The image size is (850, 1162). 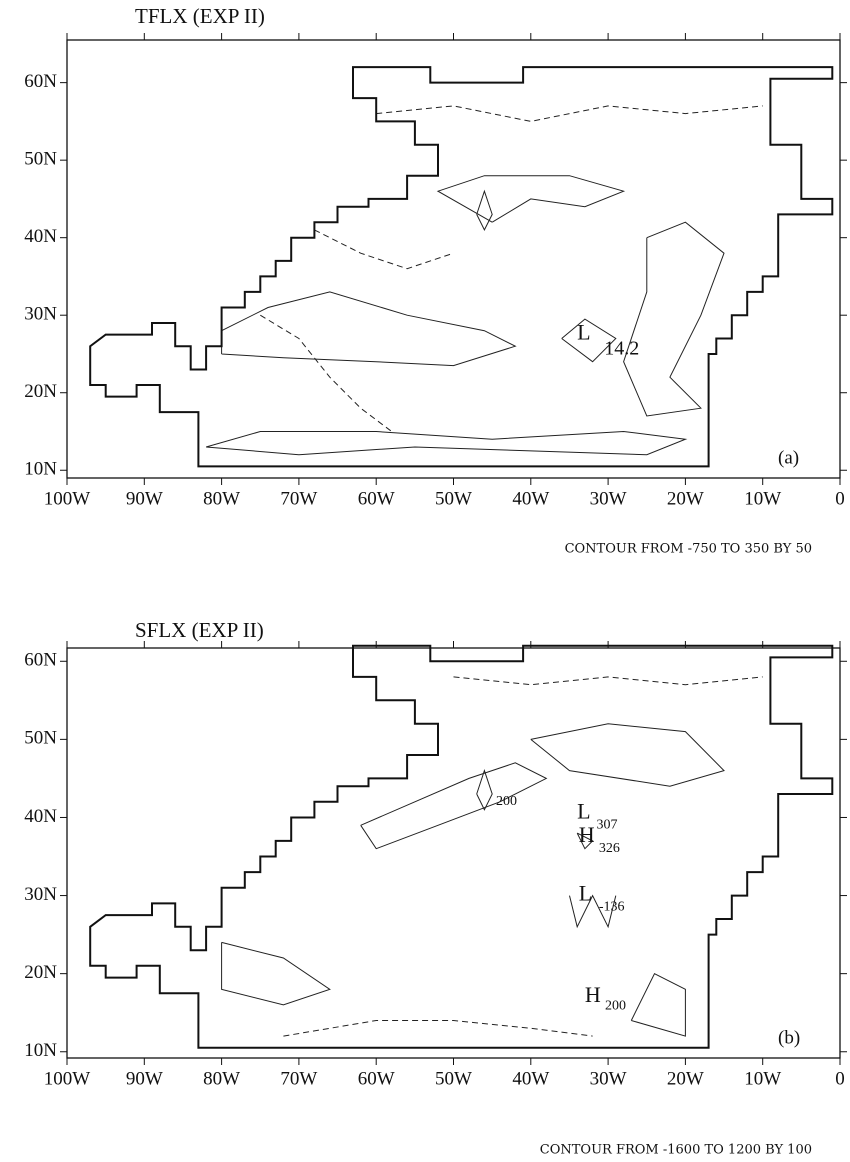 What do you see at coordinates (199, 630) in the screenshot?
I see `panel-title: SFLX (EXP II)` at bounding box center [199, 630].